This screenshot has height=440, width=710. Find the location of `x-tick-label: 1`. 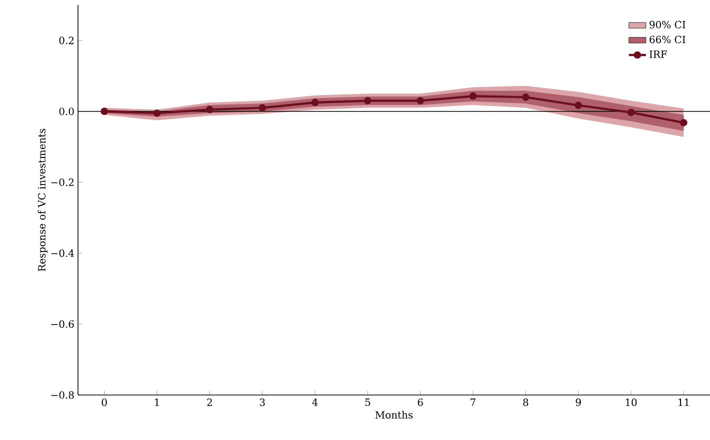

x-tick-label: 1 is located at coordinates (157, 402).